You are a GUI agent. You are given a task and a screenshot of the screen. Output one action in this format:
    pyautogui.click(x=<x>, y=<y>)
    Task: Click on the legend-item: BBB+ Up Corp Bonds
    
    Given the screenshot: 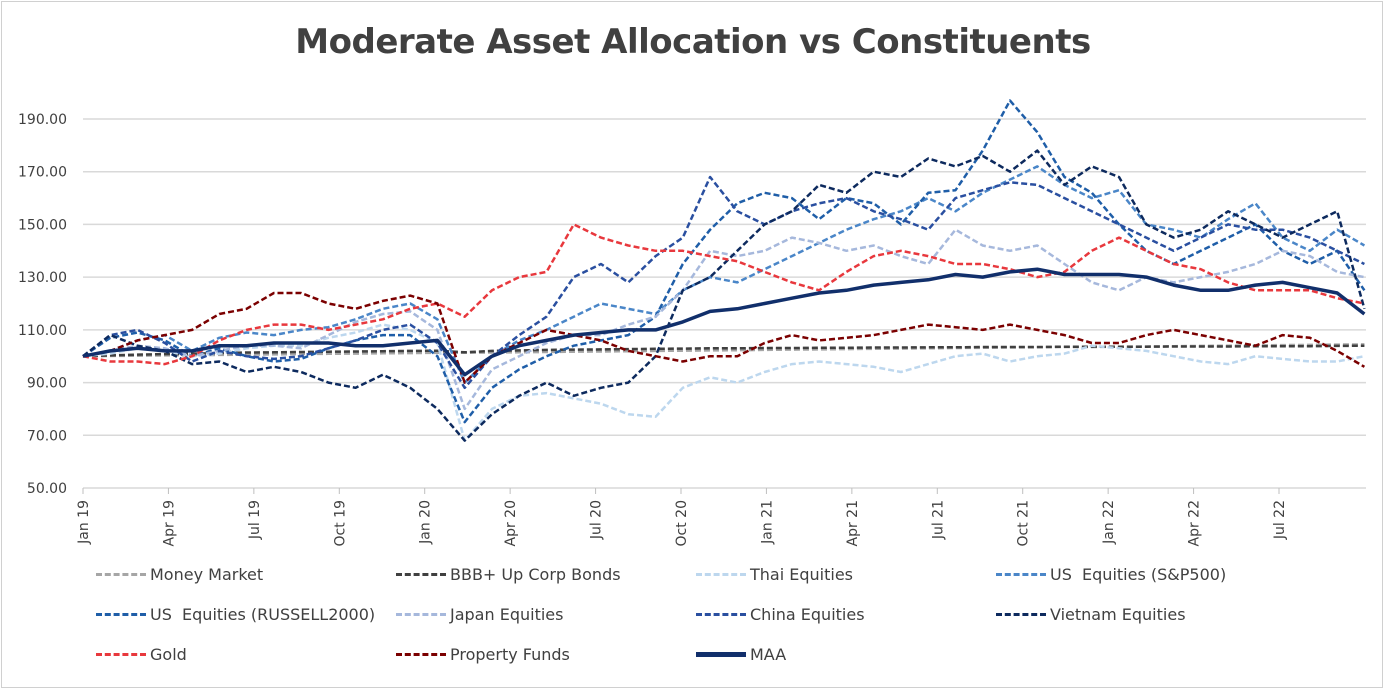 What is the action you would take?
    pyautogui.click(x=508, y=574)
    